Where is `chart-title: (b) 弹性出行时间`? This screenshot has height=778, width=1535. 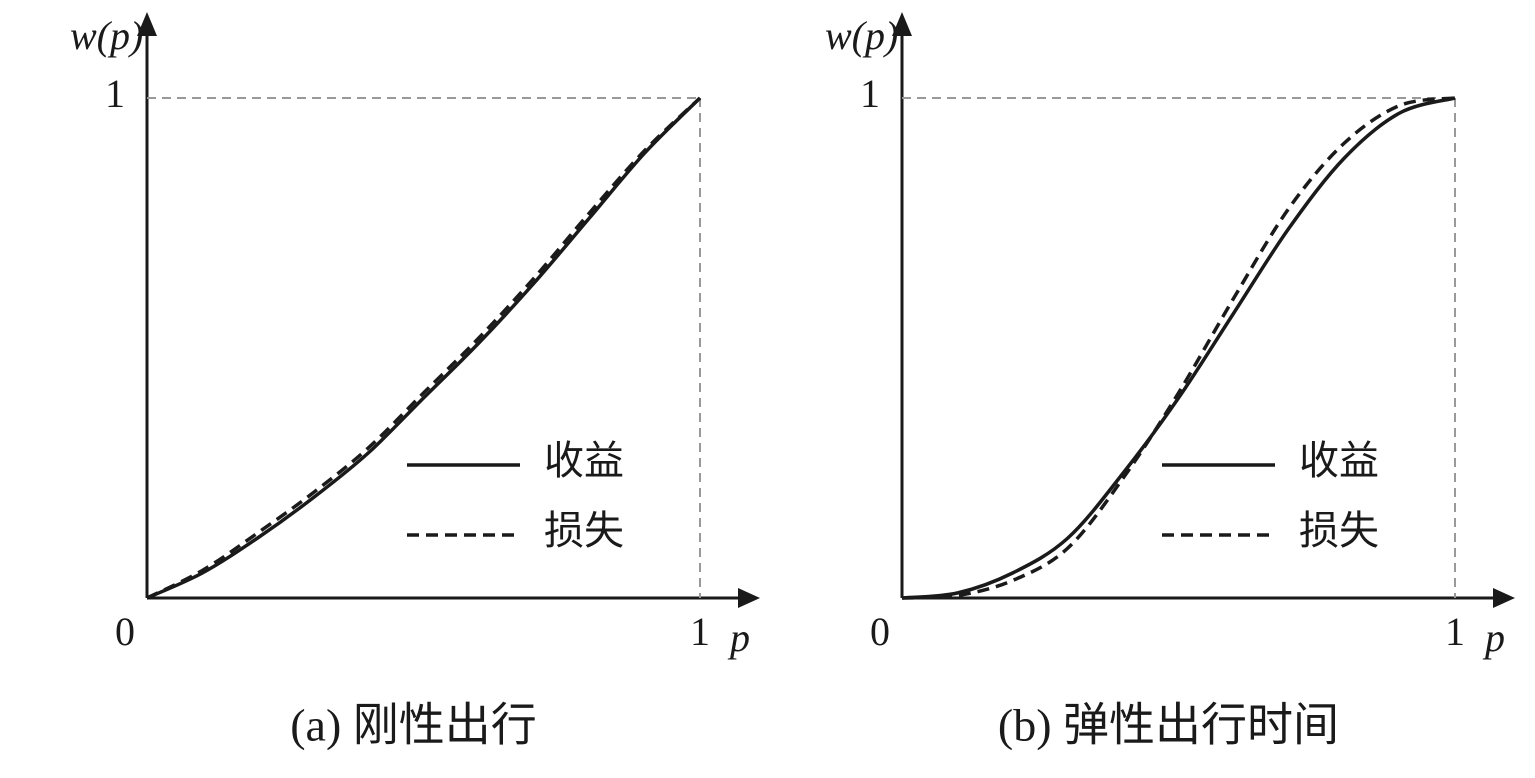 chart-title: (b) 弹性出行时间 is located at coordinates (1168, 725).